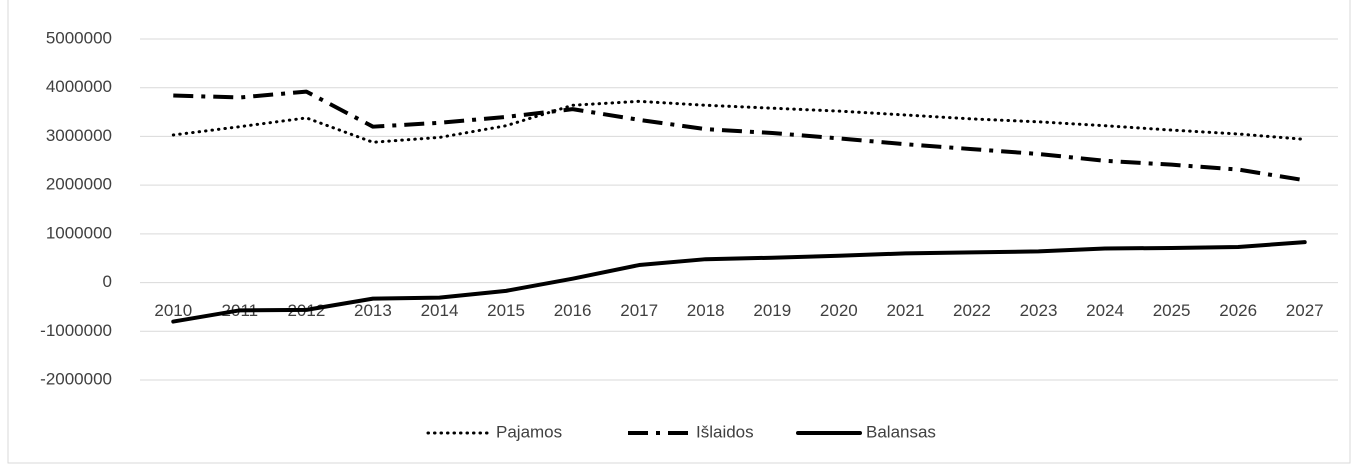  Describe the element at coordinates (1105, 310) in the screenshot. I see `x-tick-label: 2024` at that location.